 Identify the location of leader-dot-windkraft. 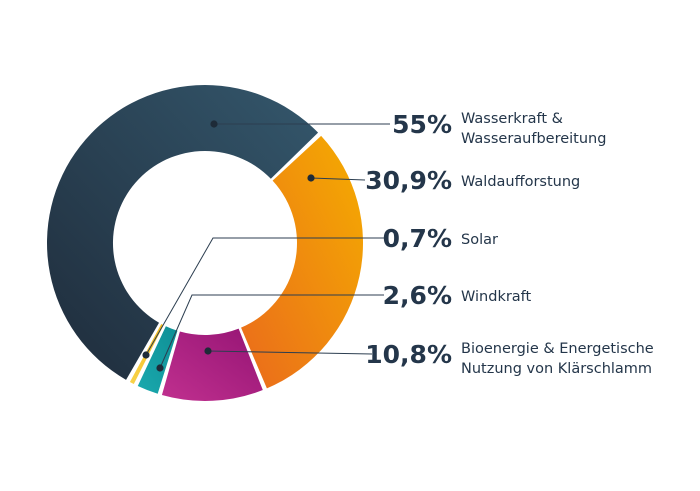
(160, 368).